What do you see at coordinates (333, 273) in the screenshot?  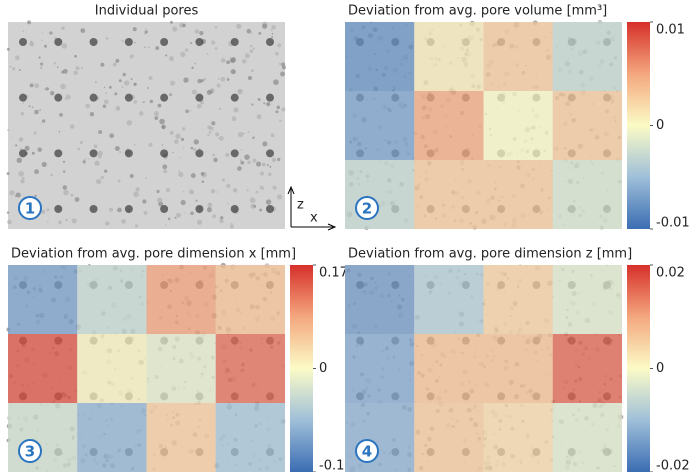 I see `colorbar-tick-label: 0.17` at bounding box center [333, 273].